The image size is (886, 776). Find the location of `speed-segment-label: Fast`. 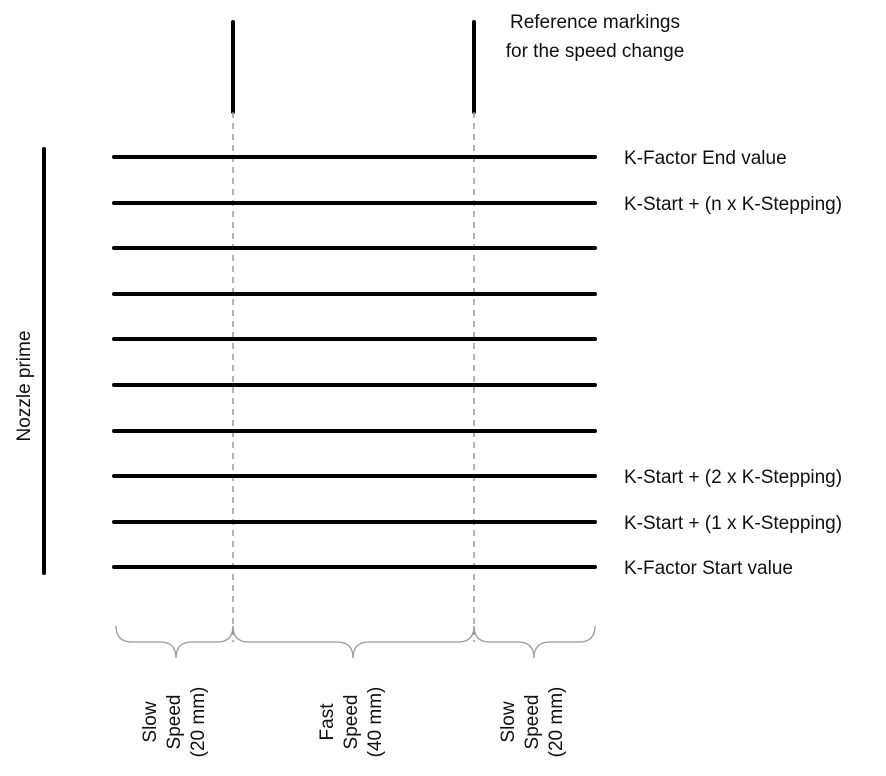

speed-segment-label: Fast is located at coordinates (327, 722).